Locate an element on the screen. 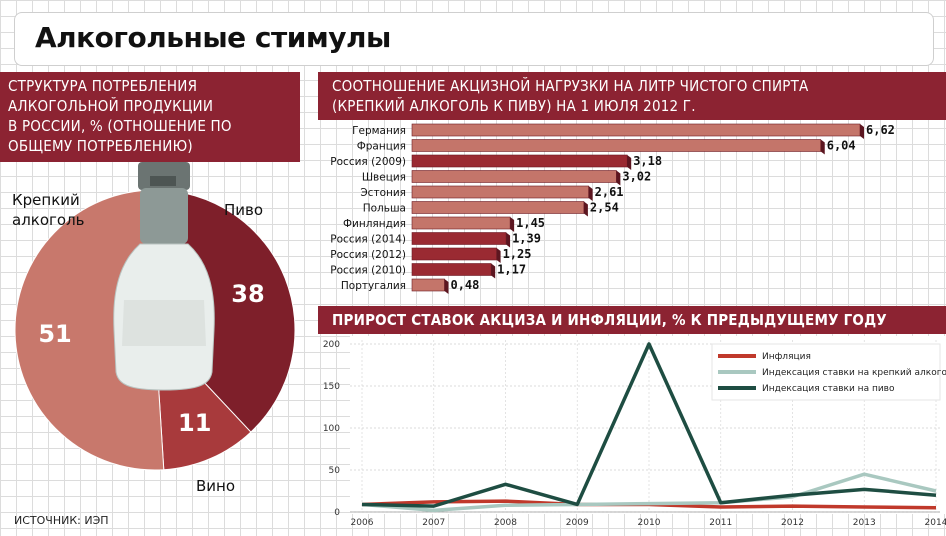  bar-value-label: 2,61 is located at coordinates (609, 192).